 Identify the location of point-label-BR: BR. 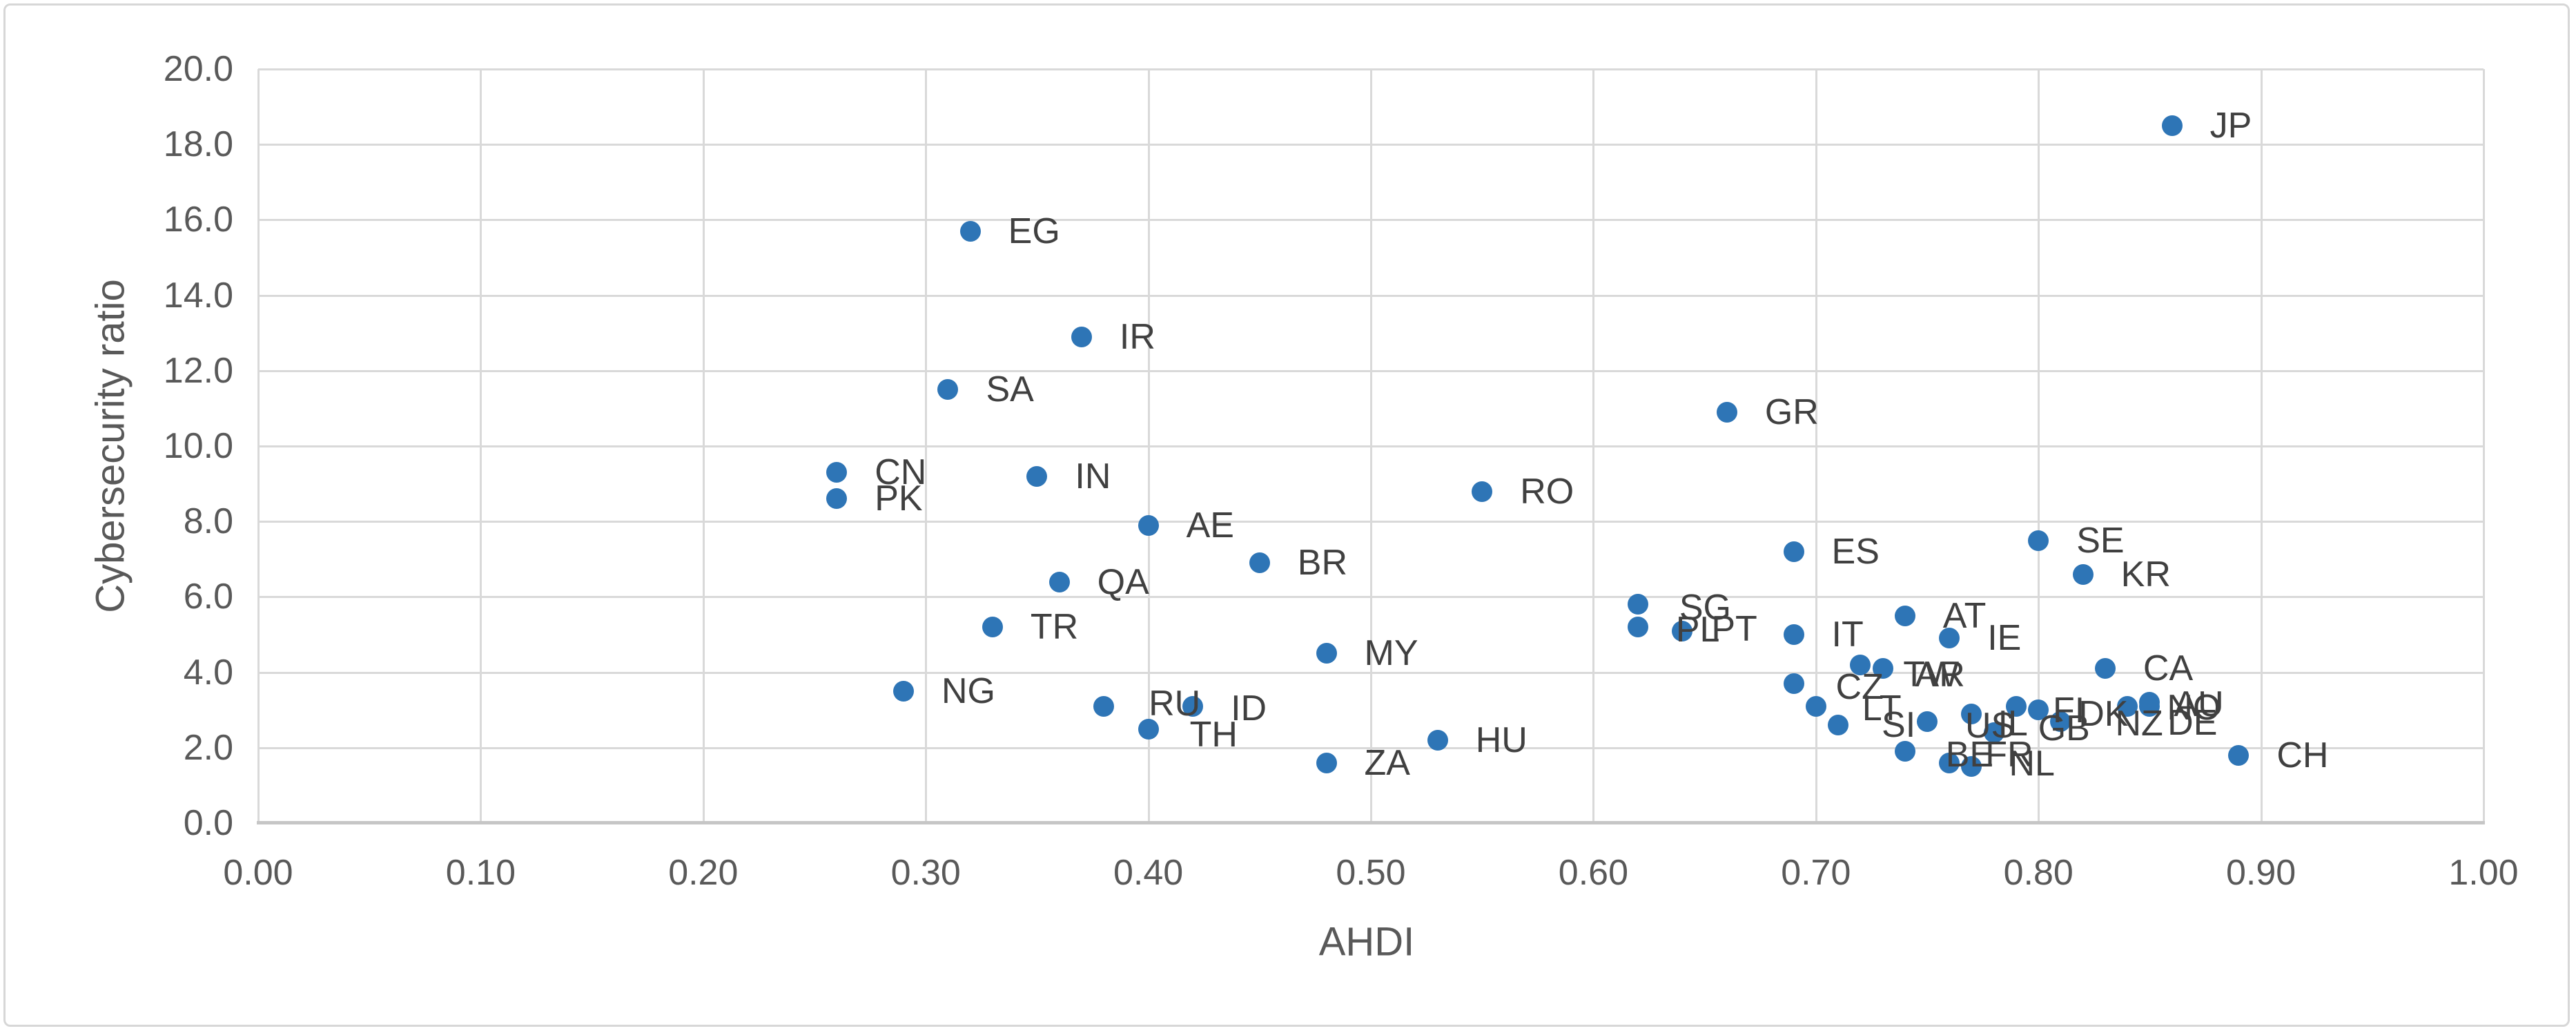
(1322, 563).